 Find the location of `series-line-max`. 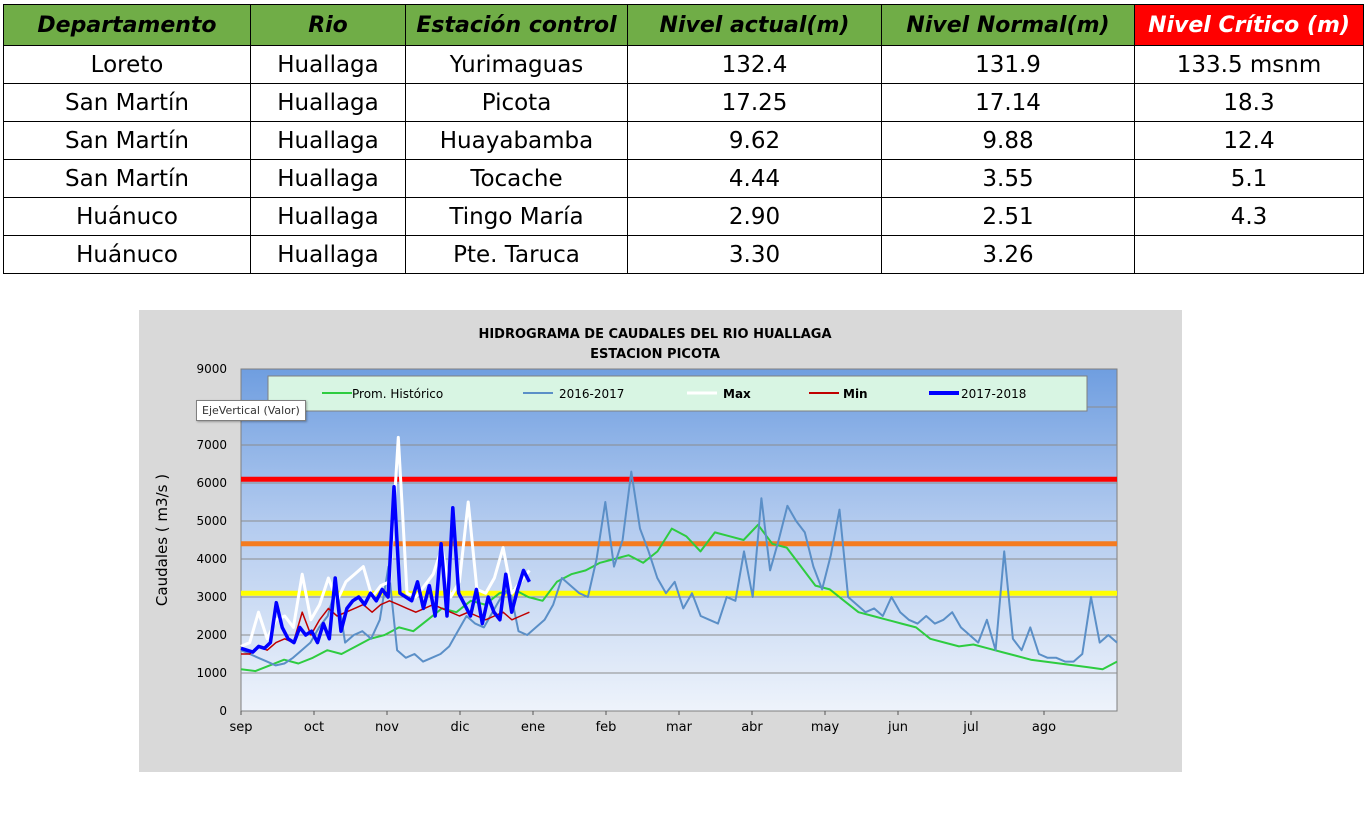

series-line-max is located at coordinates (385, 541).